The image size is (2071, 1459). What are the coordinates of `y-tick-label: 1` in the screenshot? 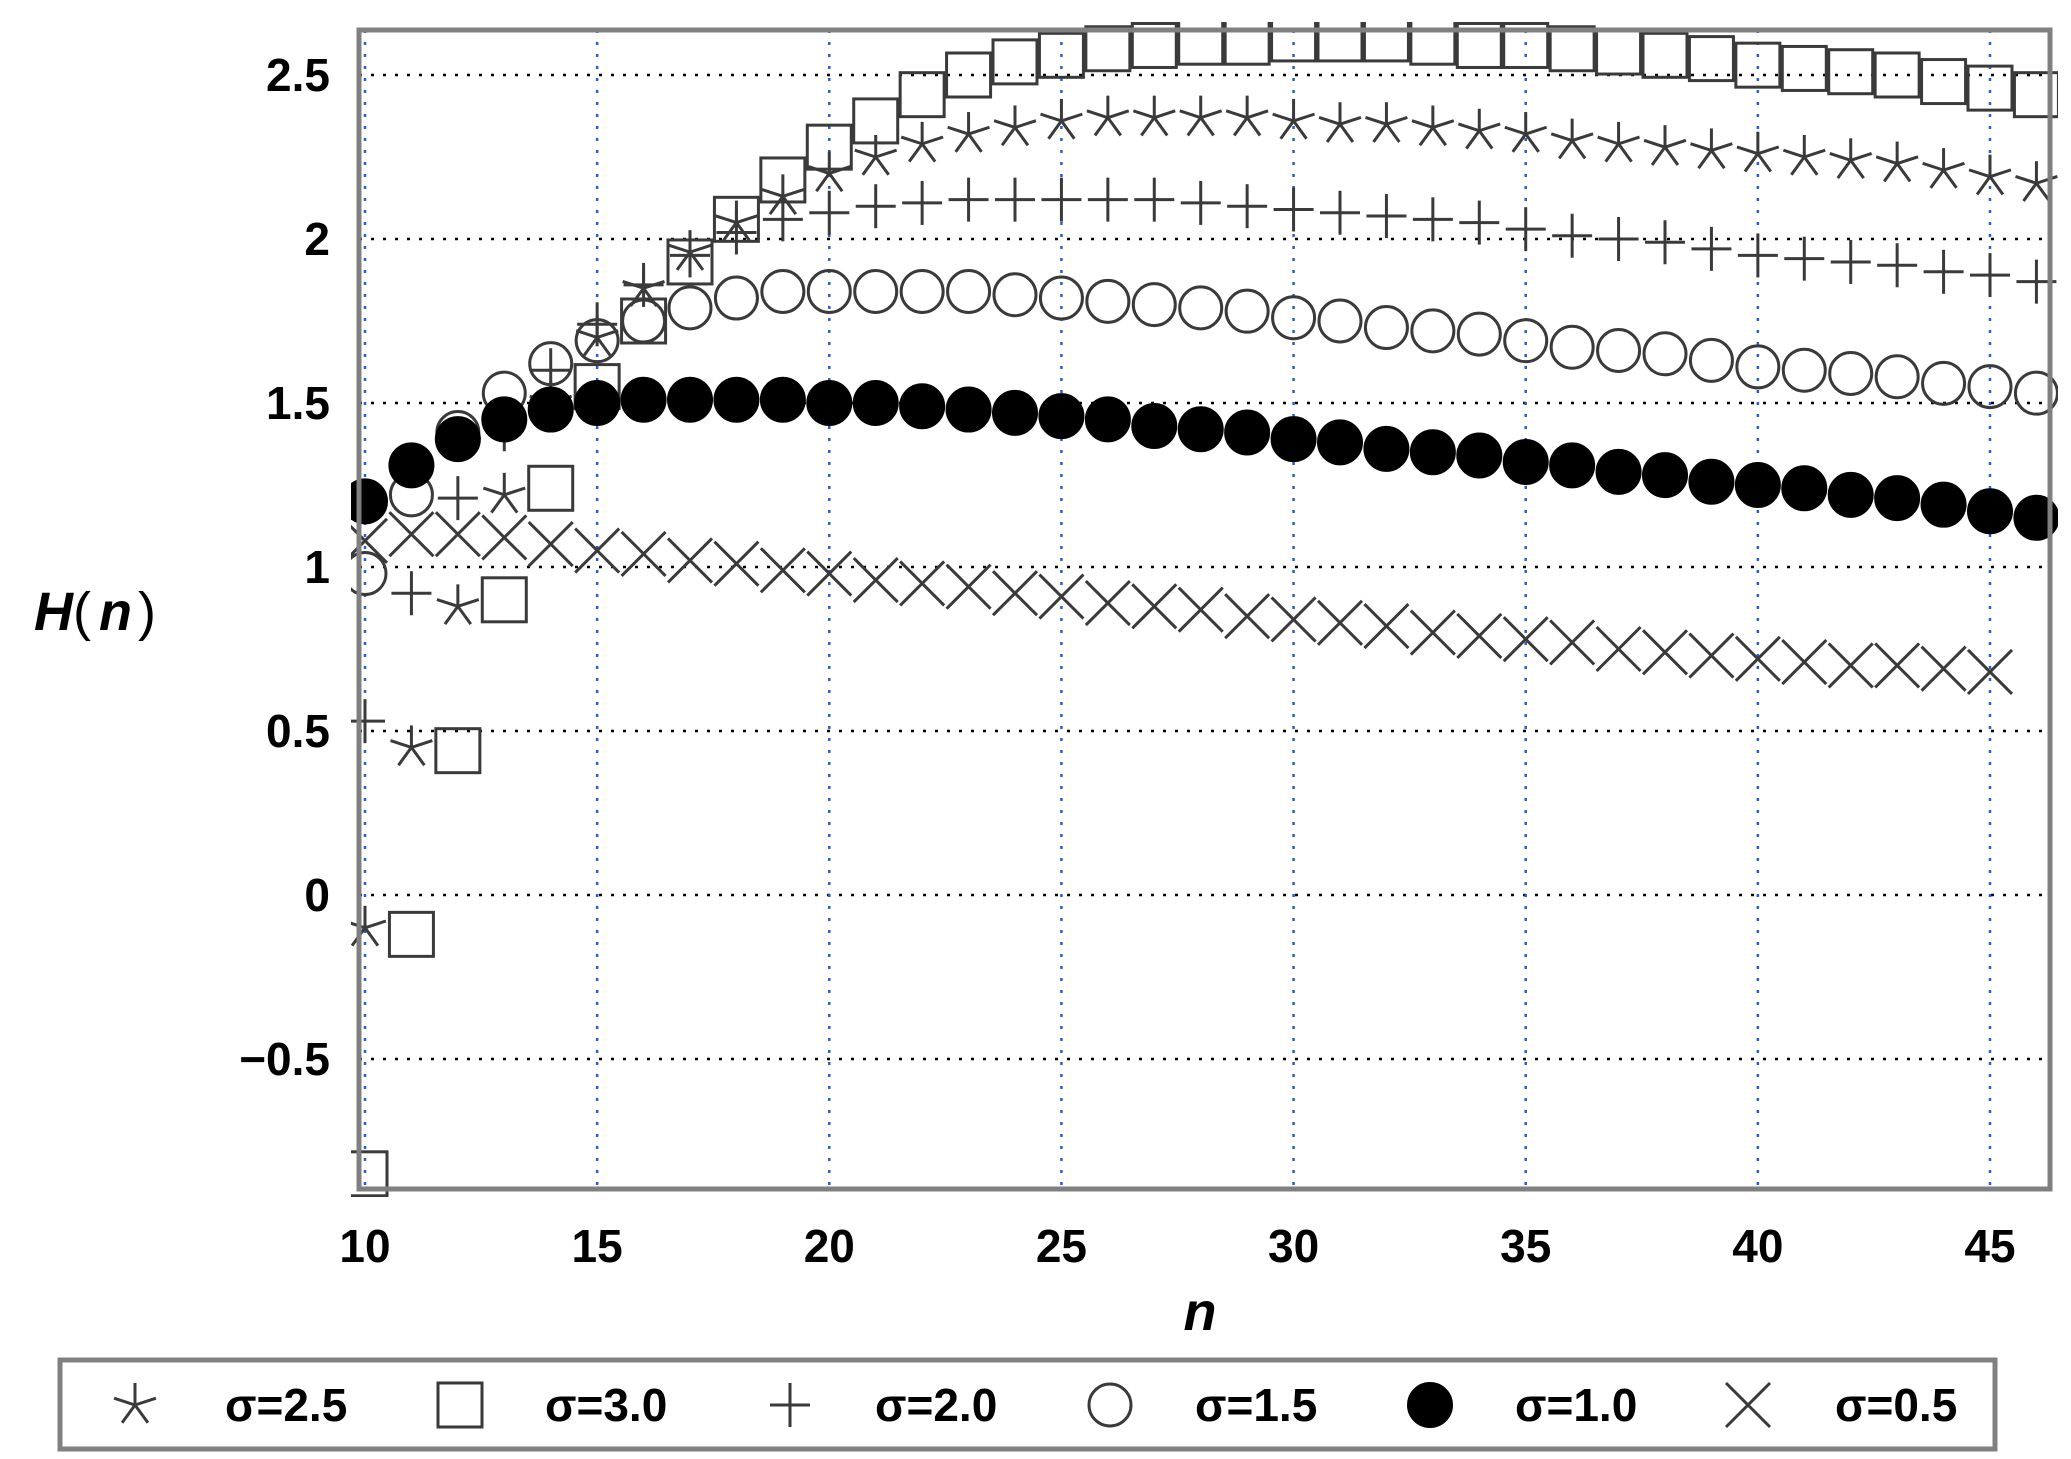 It's located at (317, 567).